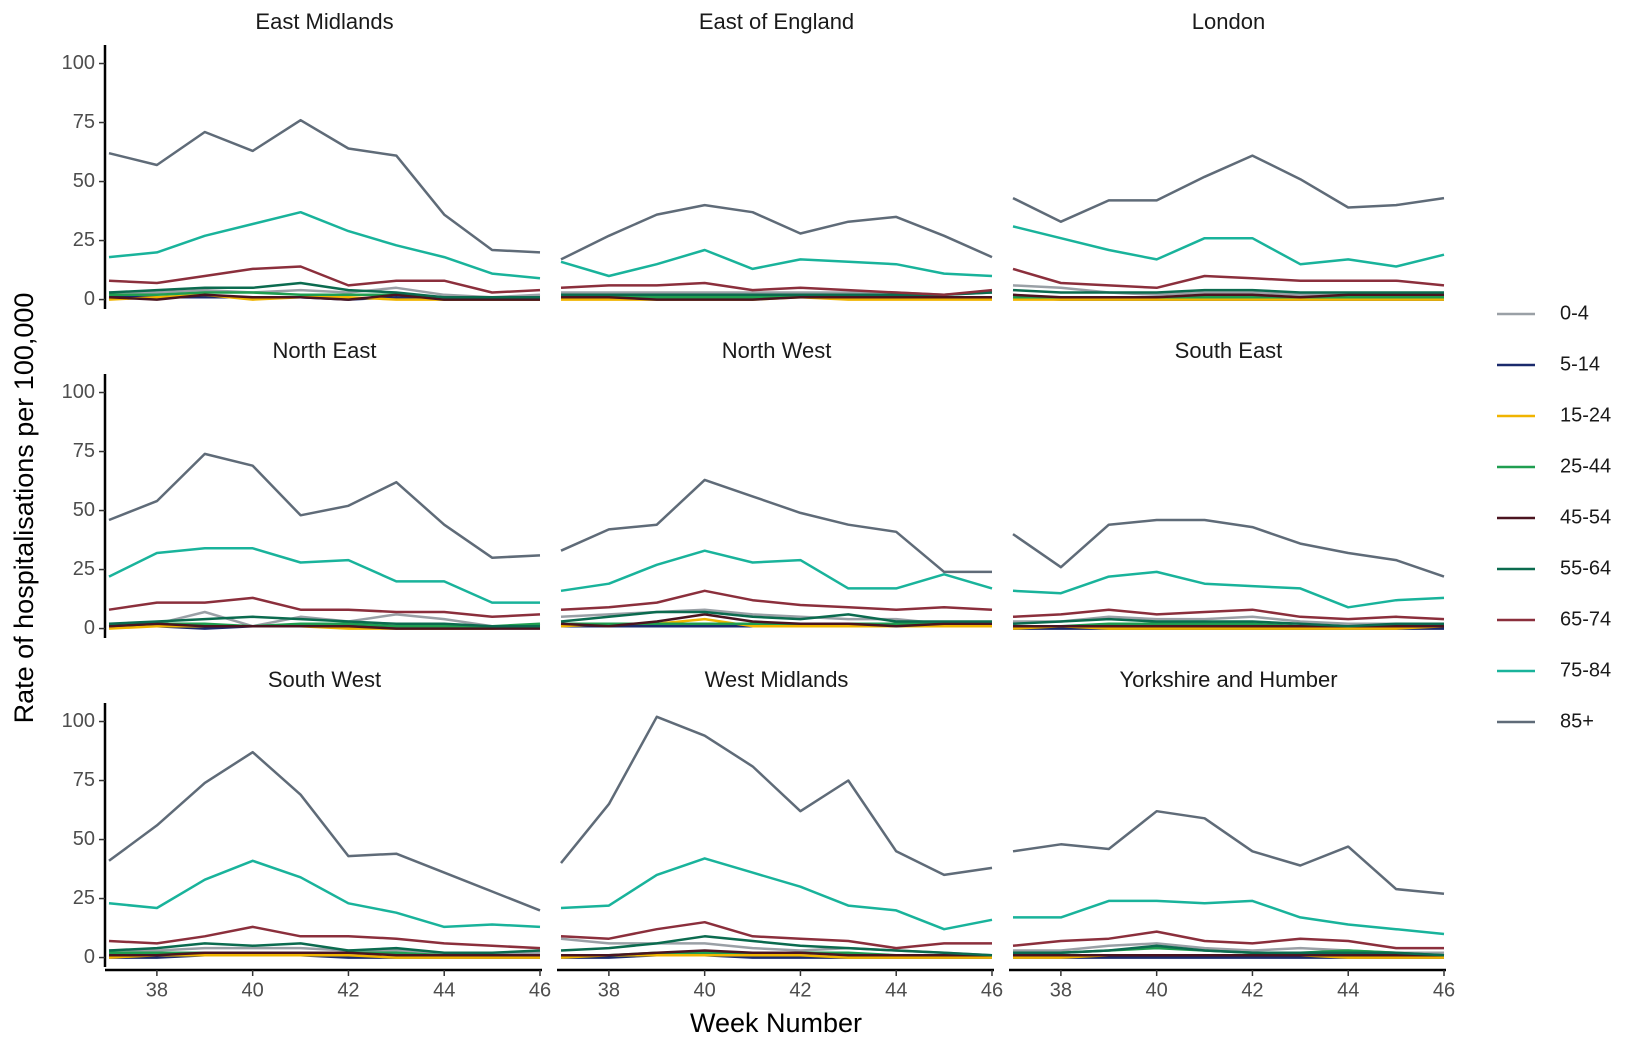 Image resolution: width=1629 pixels, height=1041 pixels. I want to click on legend-label: 55-64, so click(1585, 568).